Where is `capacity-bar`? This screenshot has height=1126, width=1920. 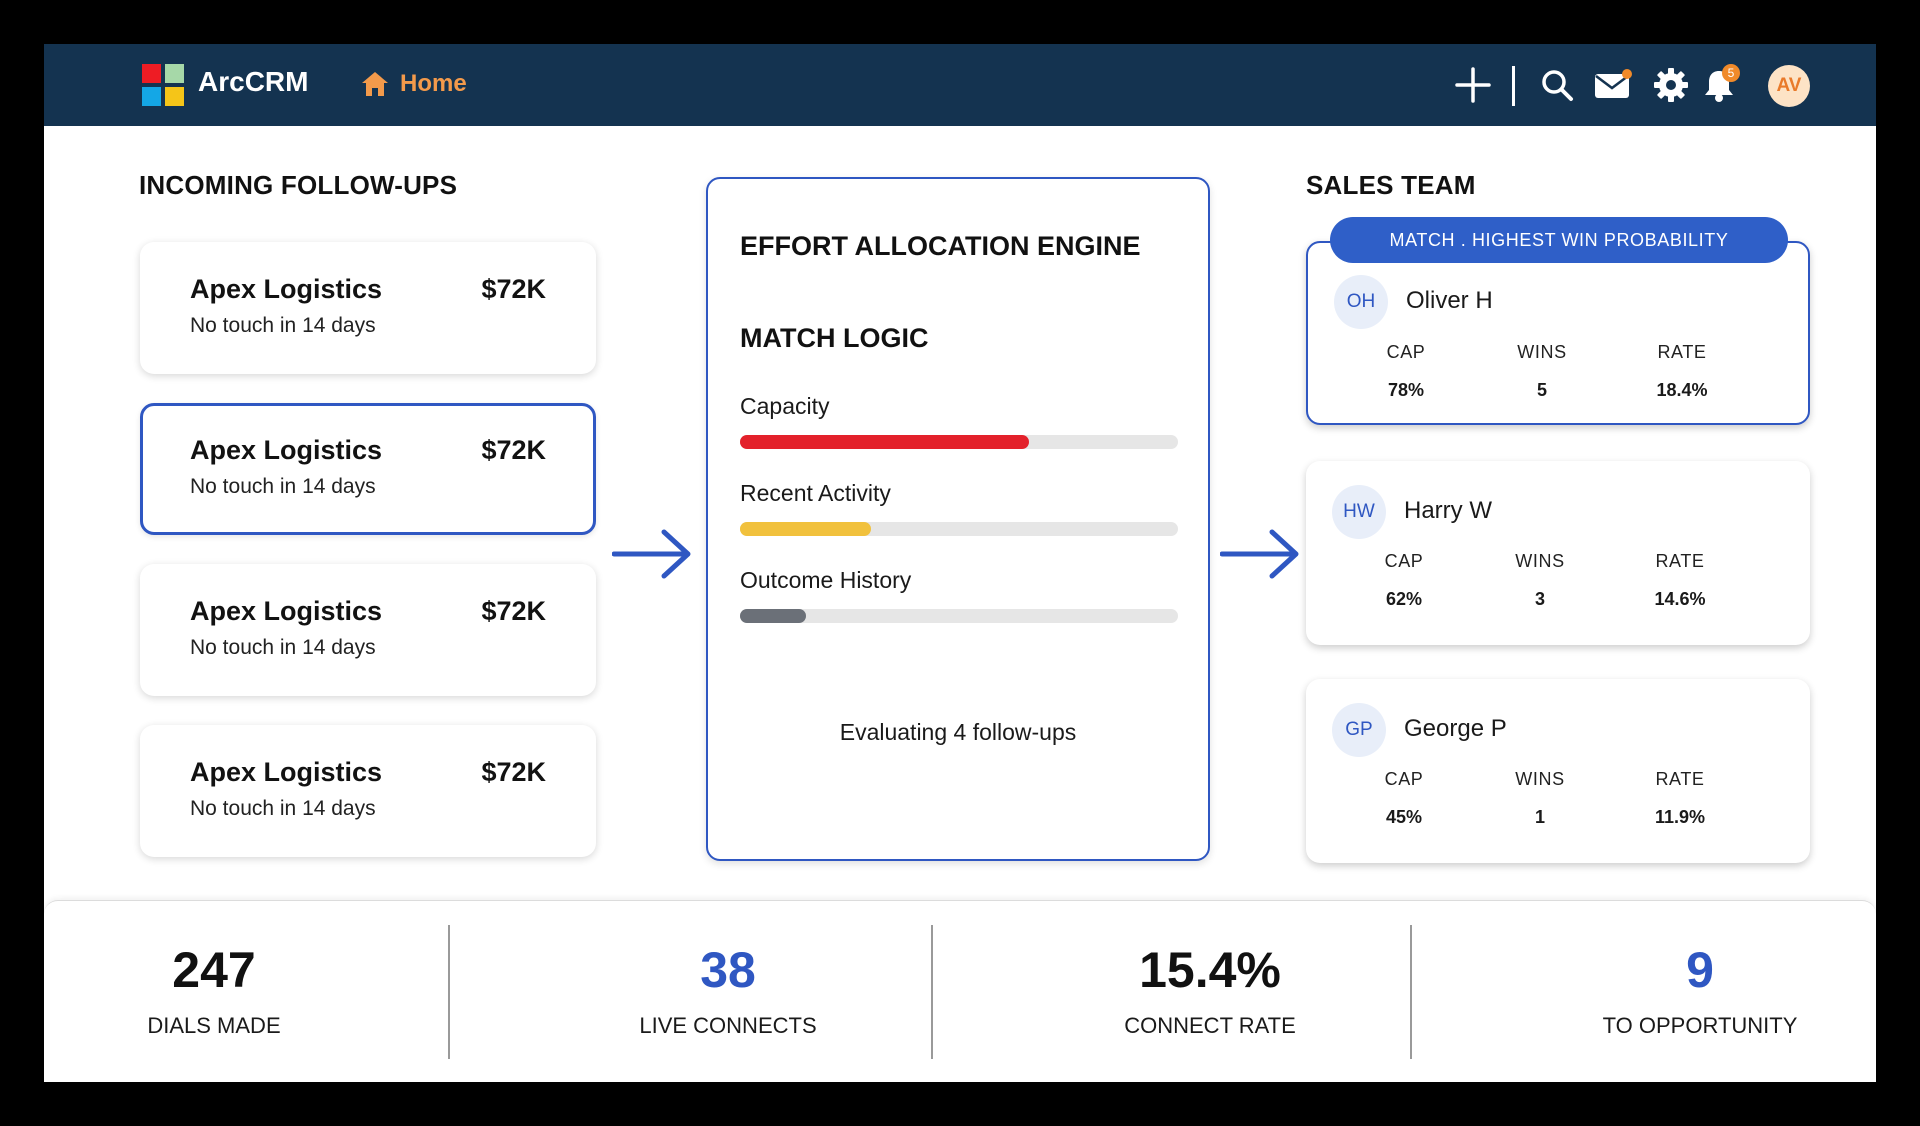 capacity-bar is located at coordinates (959, 442).